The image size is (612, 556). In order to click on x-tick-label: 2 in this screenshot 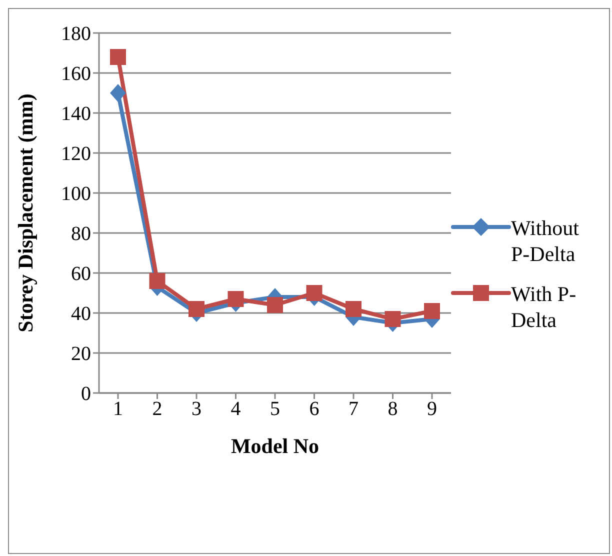, I will do `click(157, 409)`.